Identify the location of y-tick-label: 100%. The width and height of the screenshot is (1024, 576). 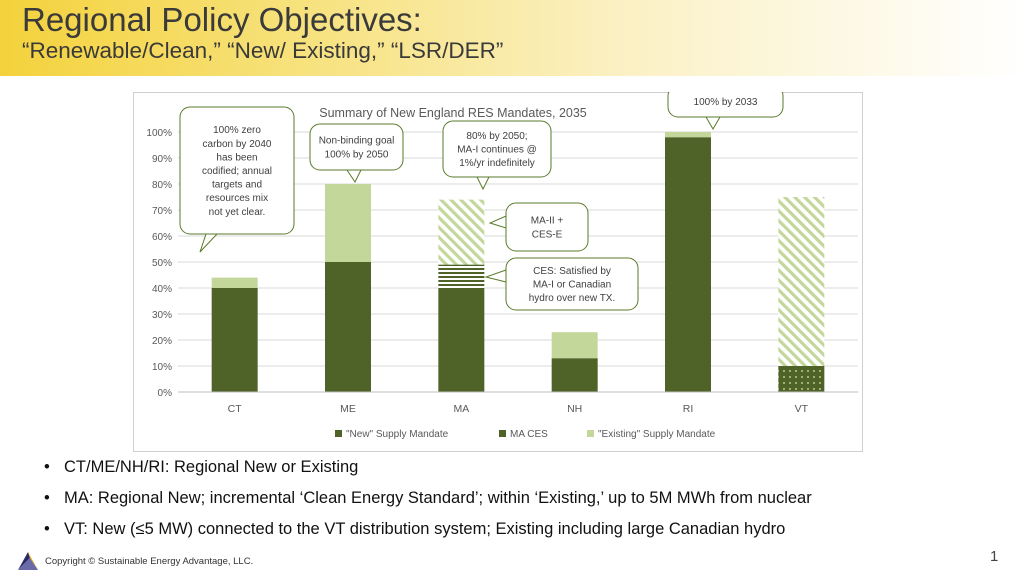
(159, 133).